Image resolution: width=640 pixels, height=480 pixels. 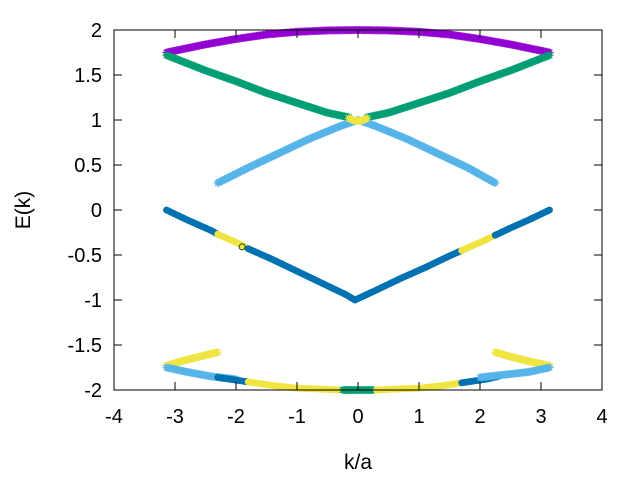 I want to click on x-tick-label: -1, so click(x=297, y=417).